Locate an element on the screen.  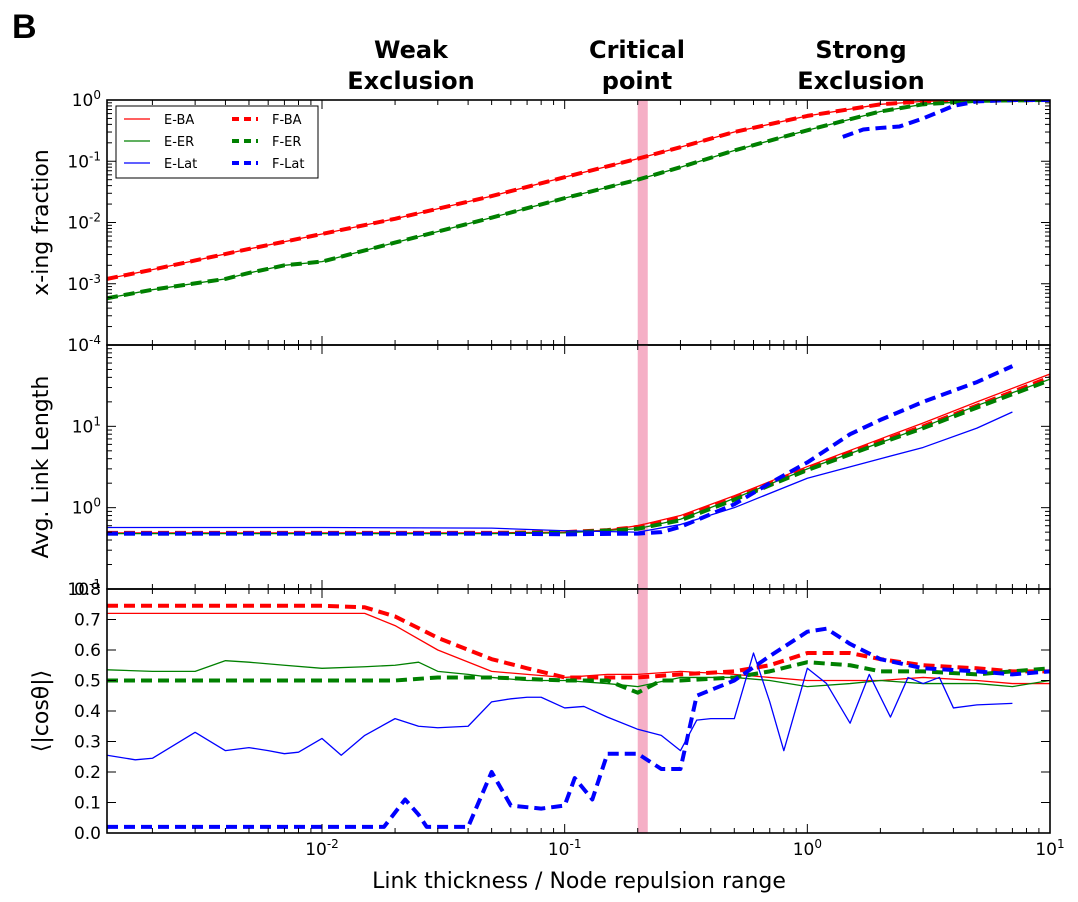
y-tick-label: 0.2 is located at coordinates (87, 773).